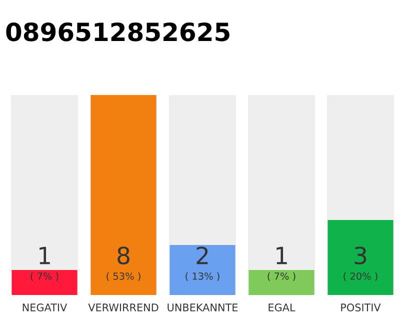  What do you see at coordinates (361, 276) in the screenshot?
I see `annotation: ( 20% )` at bounding box center [361, 276].